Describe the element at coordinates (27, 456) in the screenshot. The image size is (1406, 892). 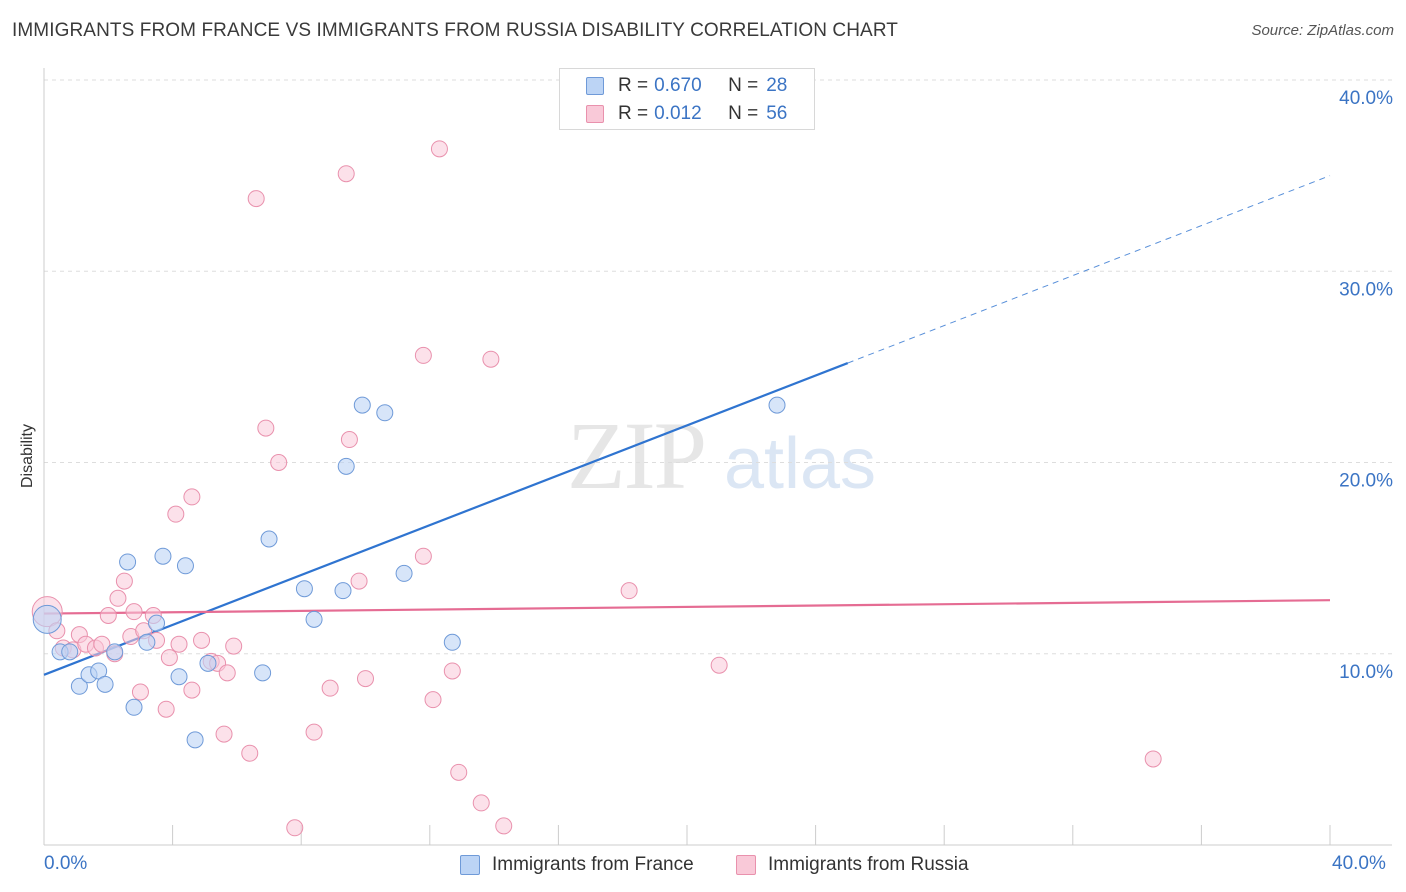
I see `y-axis-title: Disability` at that location.